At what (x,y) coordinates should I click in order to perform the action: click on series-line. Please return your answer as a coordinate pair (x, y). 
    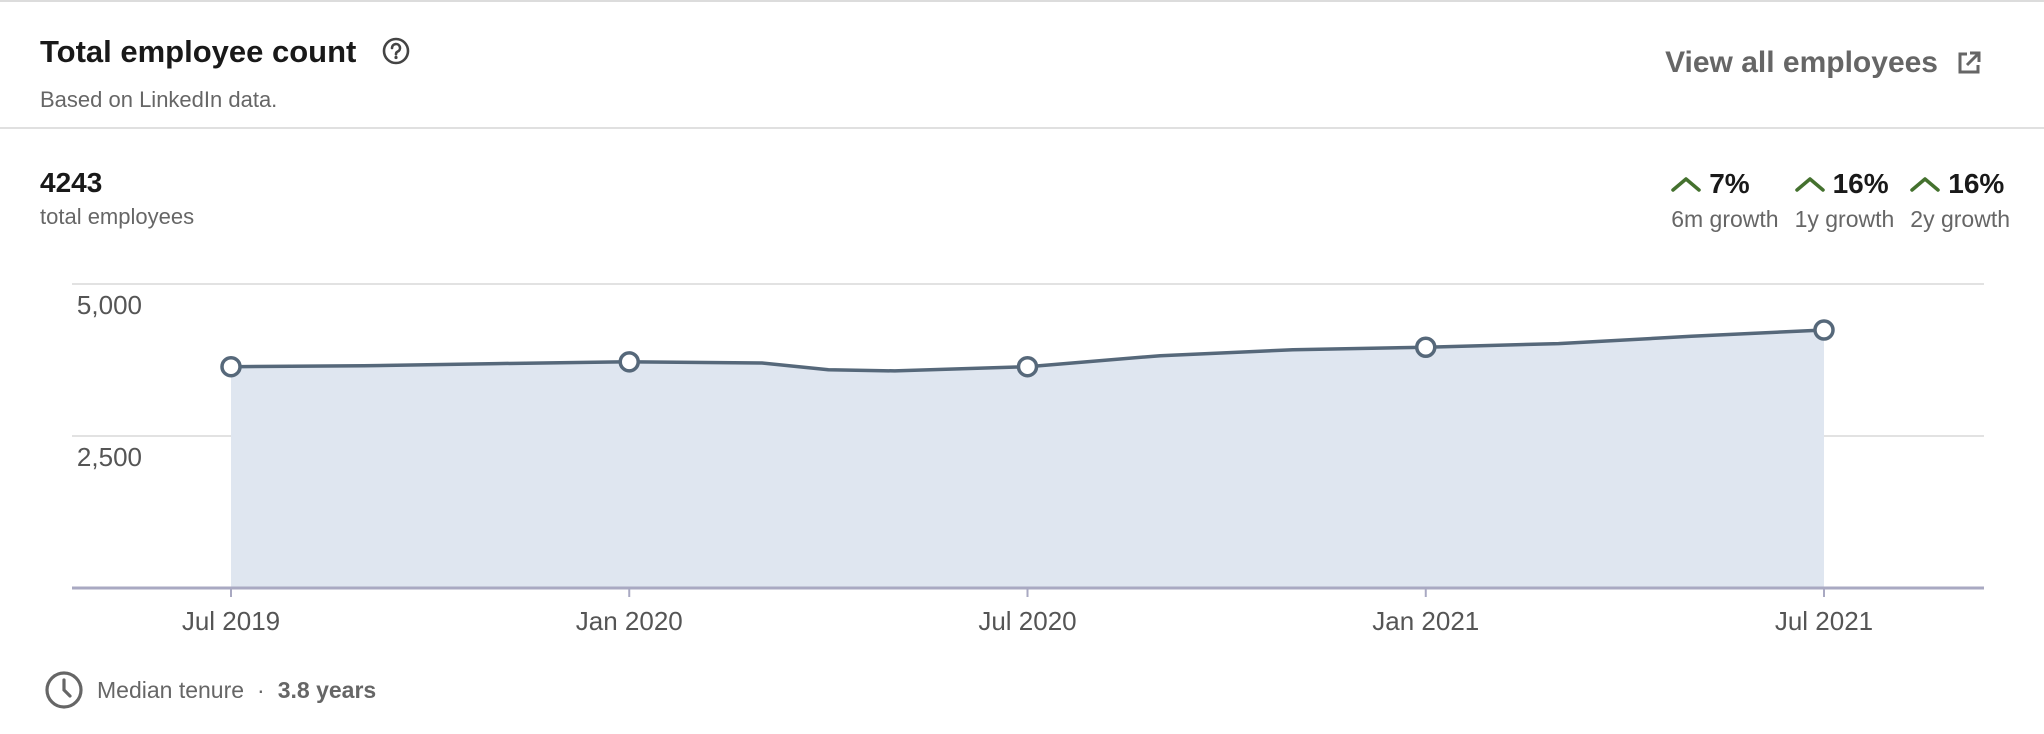
    Looking at the image, I should click on (1027, 350).